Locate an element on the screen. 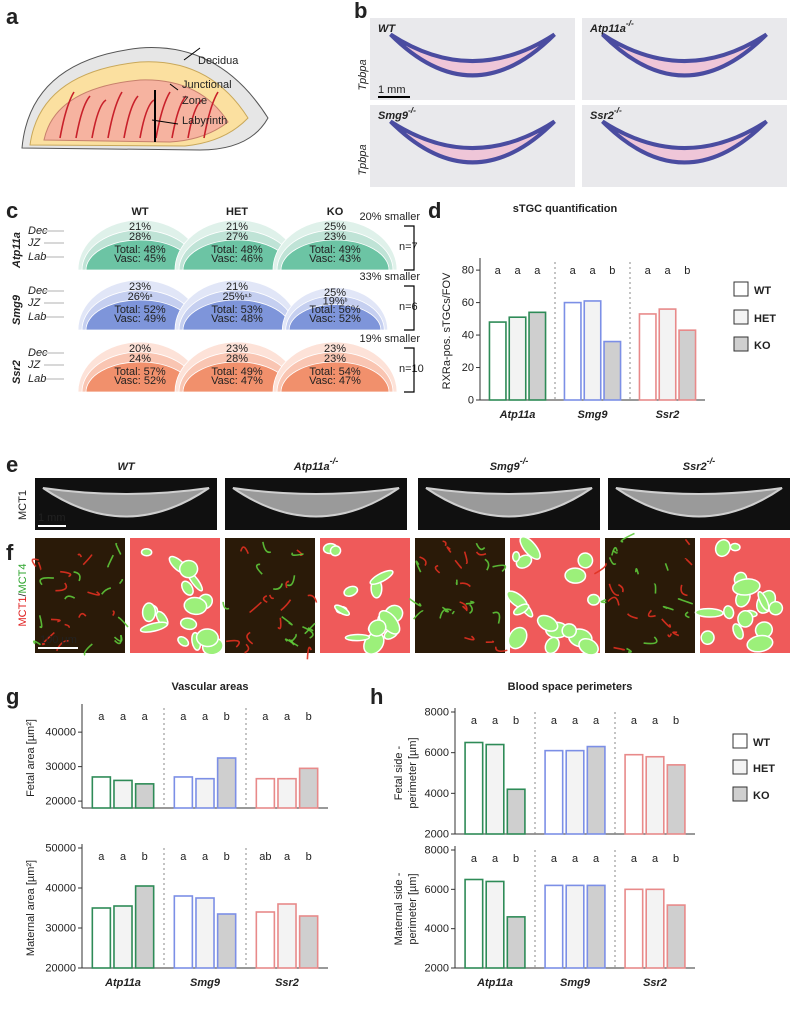  label: Decidua is located at coordinates (218, 61).